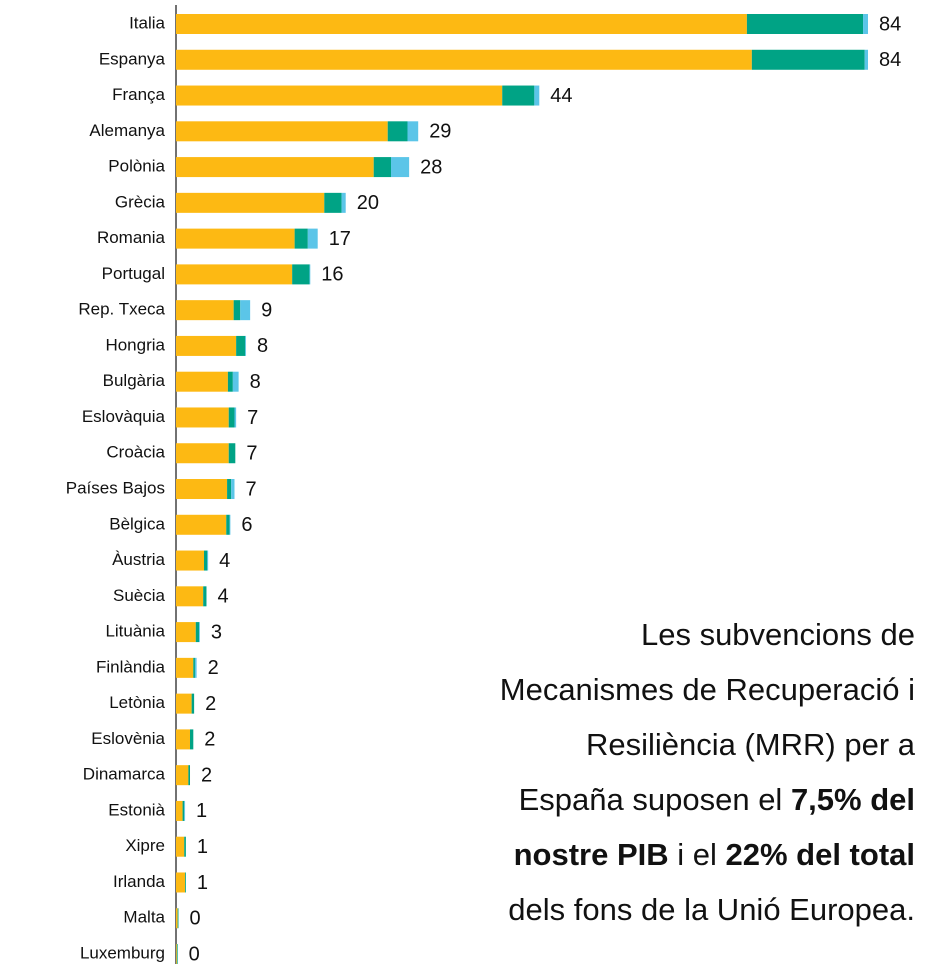 The image size is (935, 964). I want to click on annotation-text: dels fons de la Unió Europea., so click(711, 909).